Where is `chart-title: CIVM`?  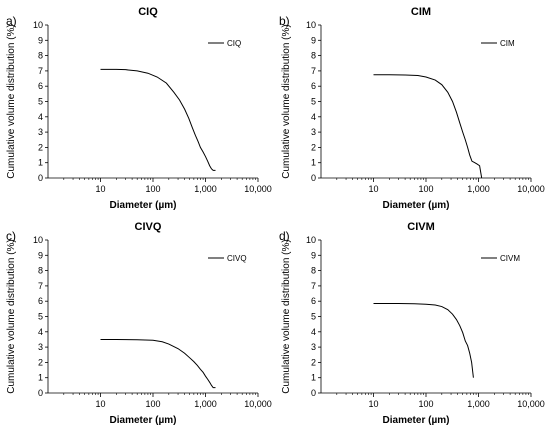
chart-title: CIVM is located at coordinates (421, 227).